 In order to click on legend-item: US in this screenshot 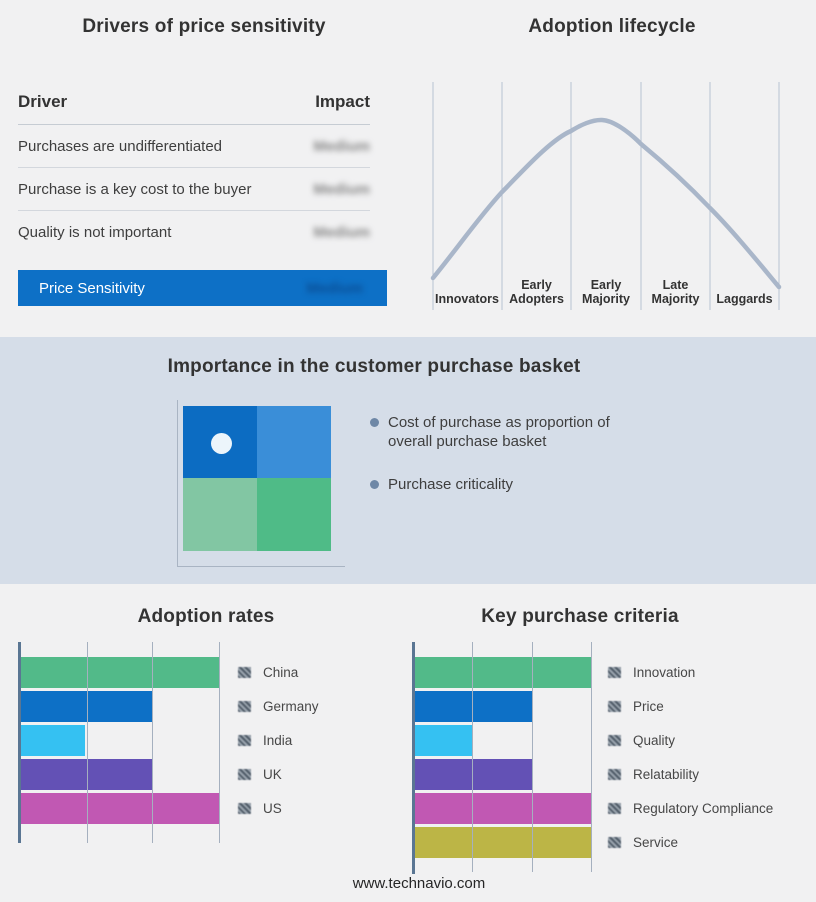, I will do `click(278, 808)`.